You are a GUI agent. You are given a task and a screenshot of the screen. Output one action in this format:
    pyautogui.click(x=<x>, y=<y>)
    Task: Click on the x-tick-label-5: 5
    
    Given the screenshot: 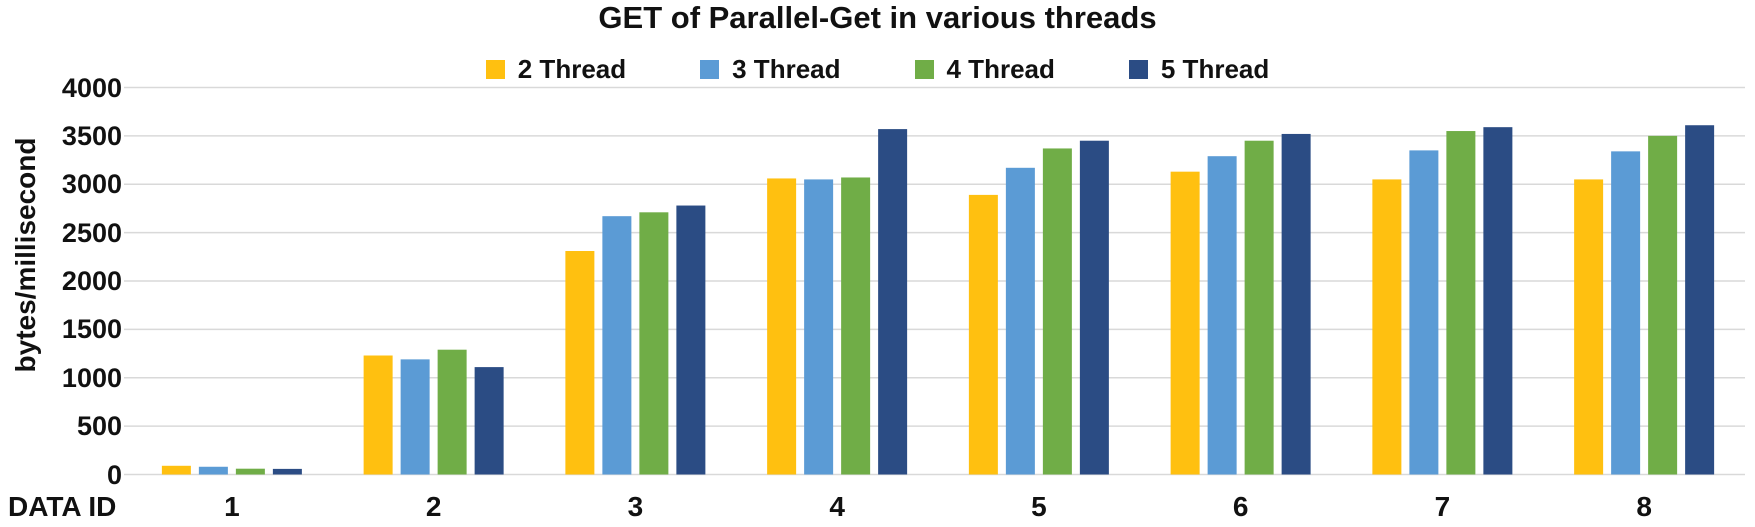 What is the action you would take?
    pyautogui.click(x=1039, y=506)
    